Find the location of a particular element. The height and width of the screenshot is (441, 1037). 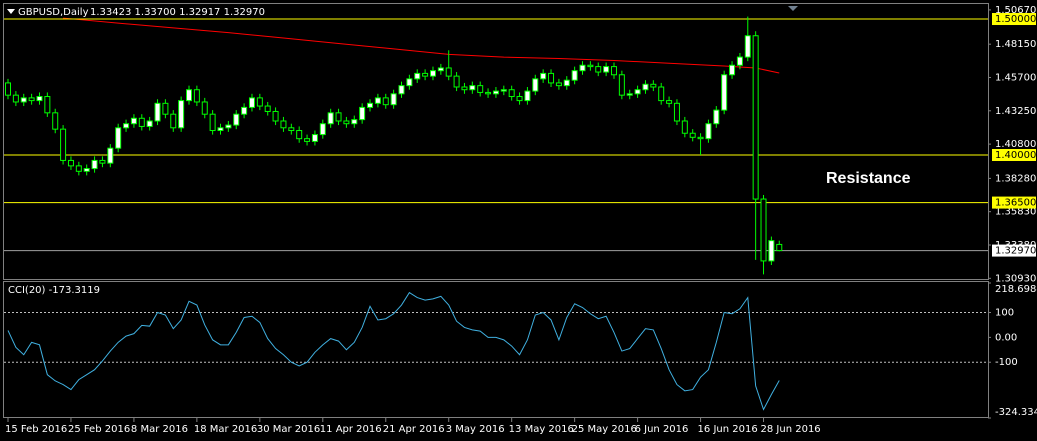

cci-y-tick-label: 218.6984 is located at coordinates (1016, 289).